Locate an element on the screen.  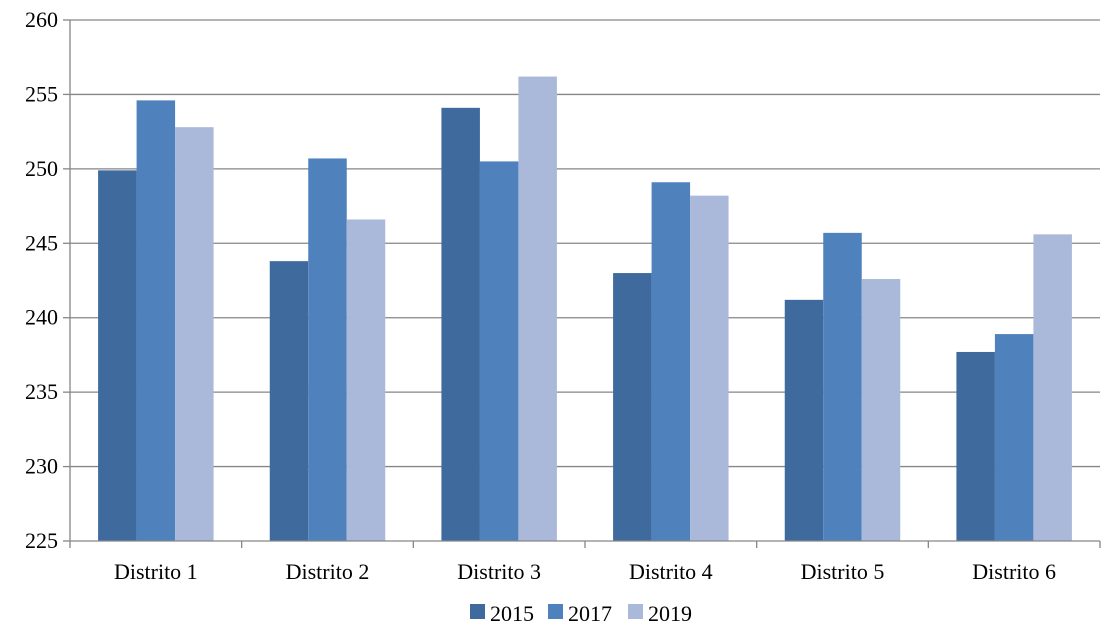
y-tick-label: 240 is located at coordinates (41, 317).